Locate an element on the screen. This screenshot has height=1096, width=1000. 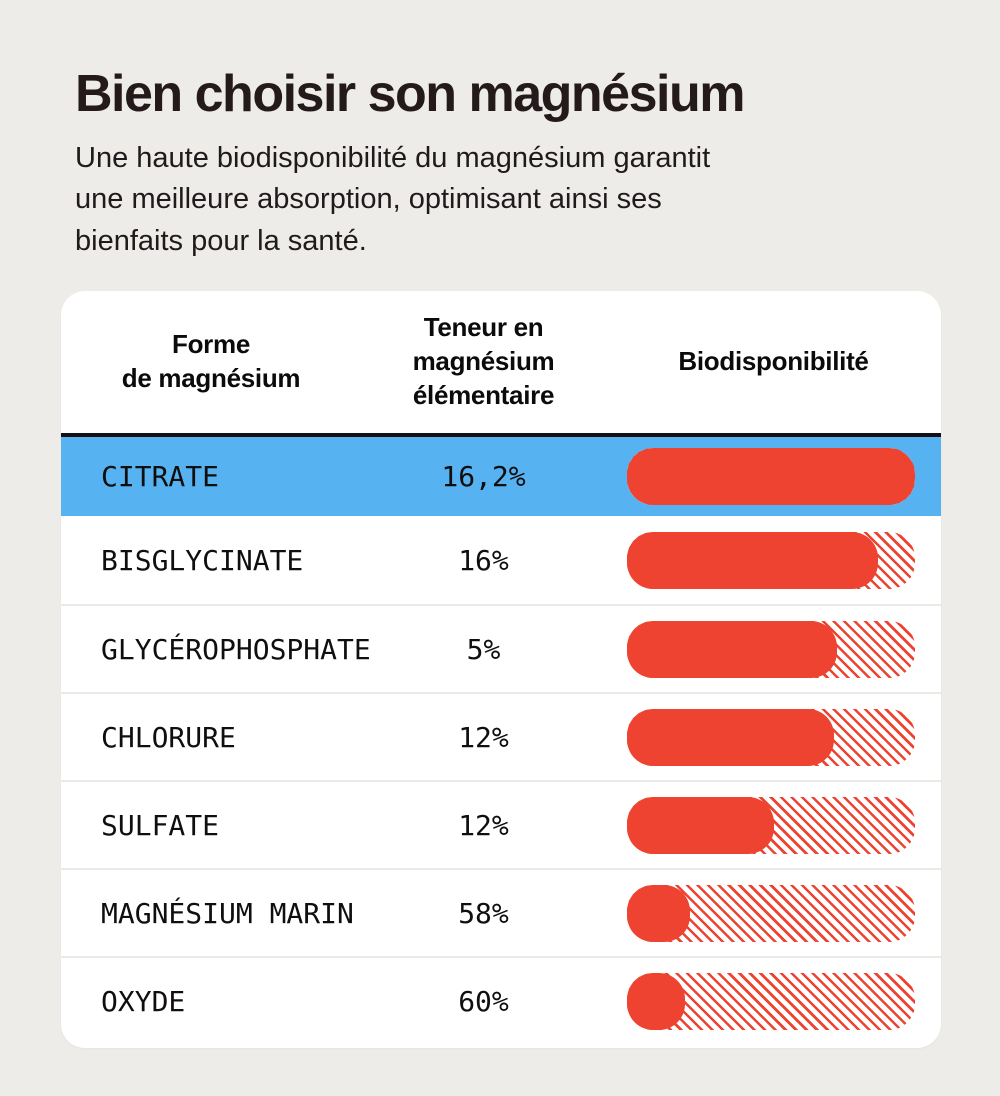
row-form-label: SULFATE is located at coordinates (160, 825).